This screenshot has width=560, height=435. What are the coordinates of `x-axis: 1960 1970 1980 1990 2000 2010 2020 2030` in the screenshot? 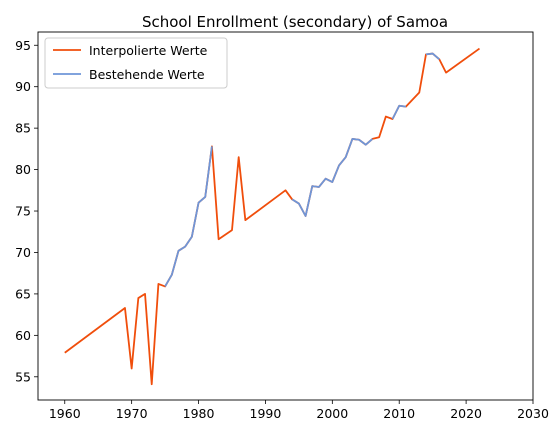 It's located at (299, 410).